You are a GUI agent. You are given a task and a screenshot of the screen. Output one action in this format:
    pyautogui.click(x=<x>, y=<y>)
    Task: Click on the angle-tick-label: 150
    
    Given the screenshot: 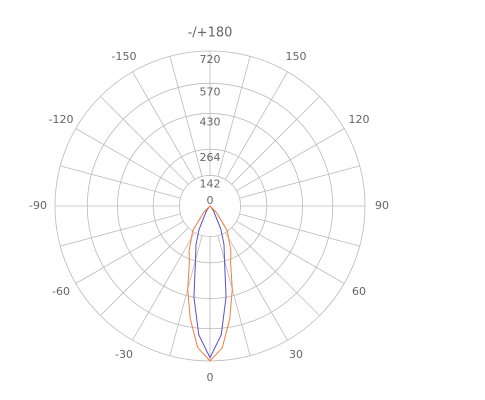 What is the action you would take?
    pyautogui.click(x=296, y=56)
    